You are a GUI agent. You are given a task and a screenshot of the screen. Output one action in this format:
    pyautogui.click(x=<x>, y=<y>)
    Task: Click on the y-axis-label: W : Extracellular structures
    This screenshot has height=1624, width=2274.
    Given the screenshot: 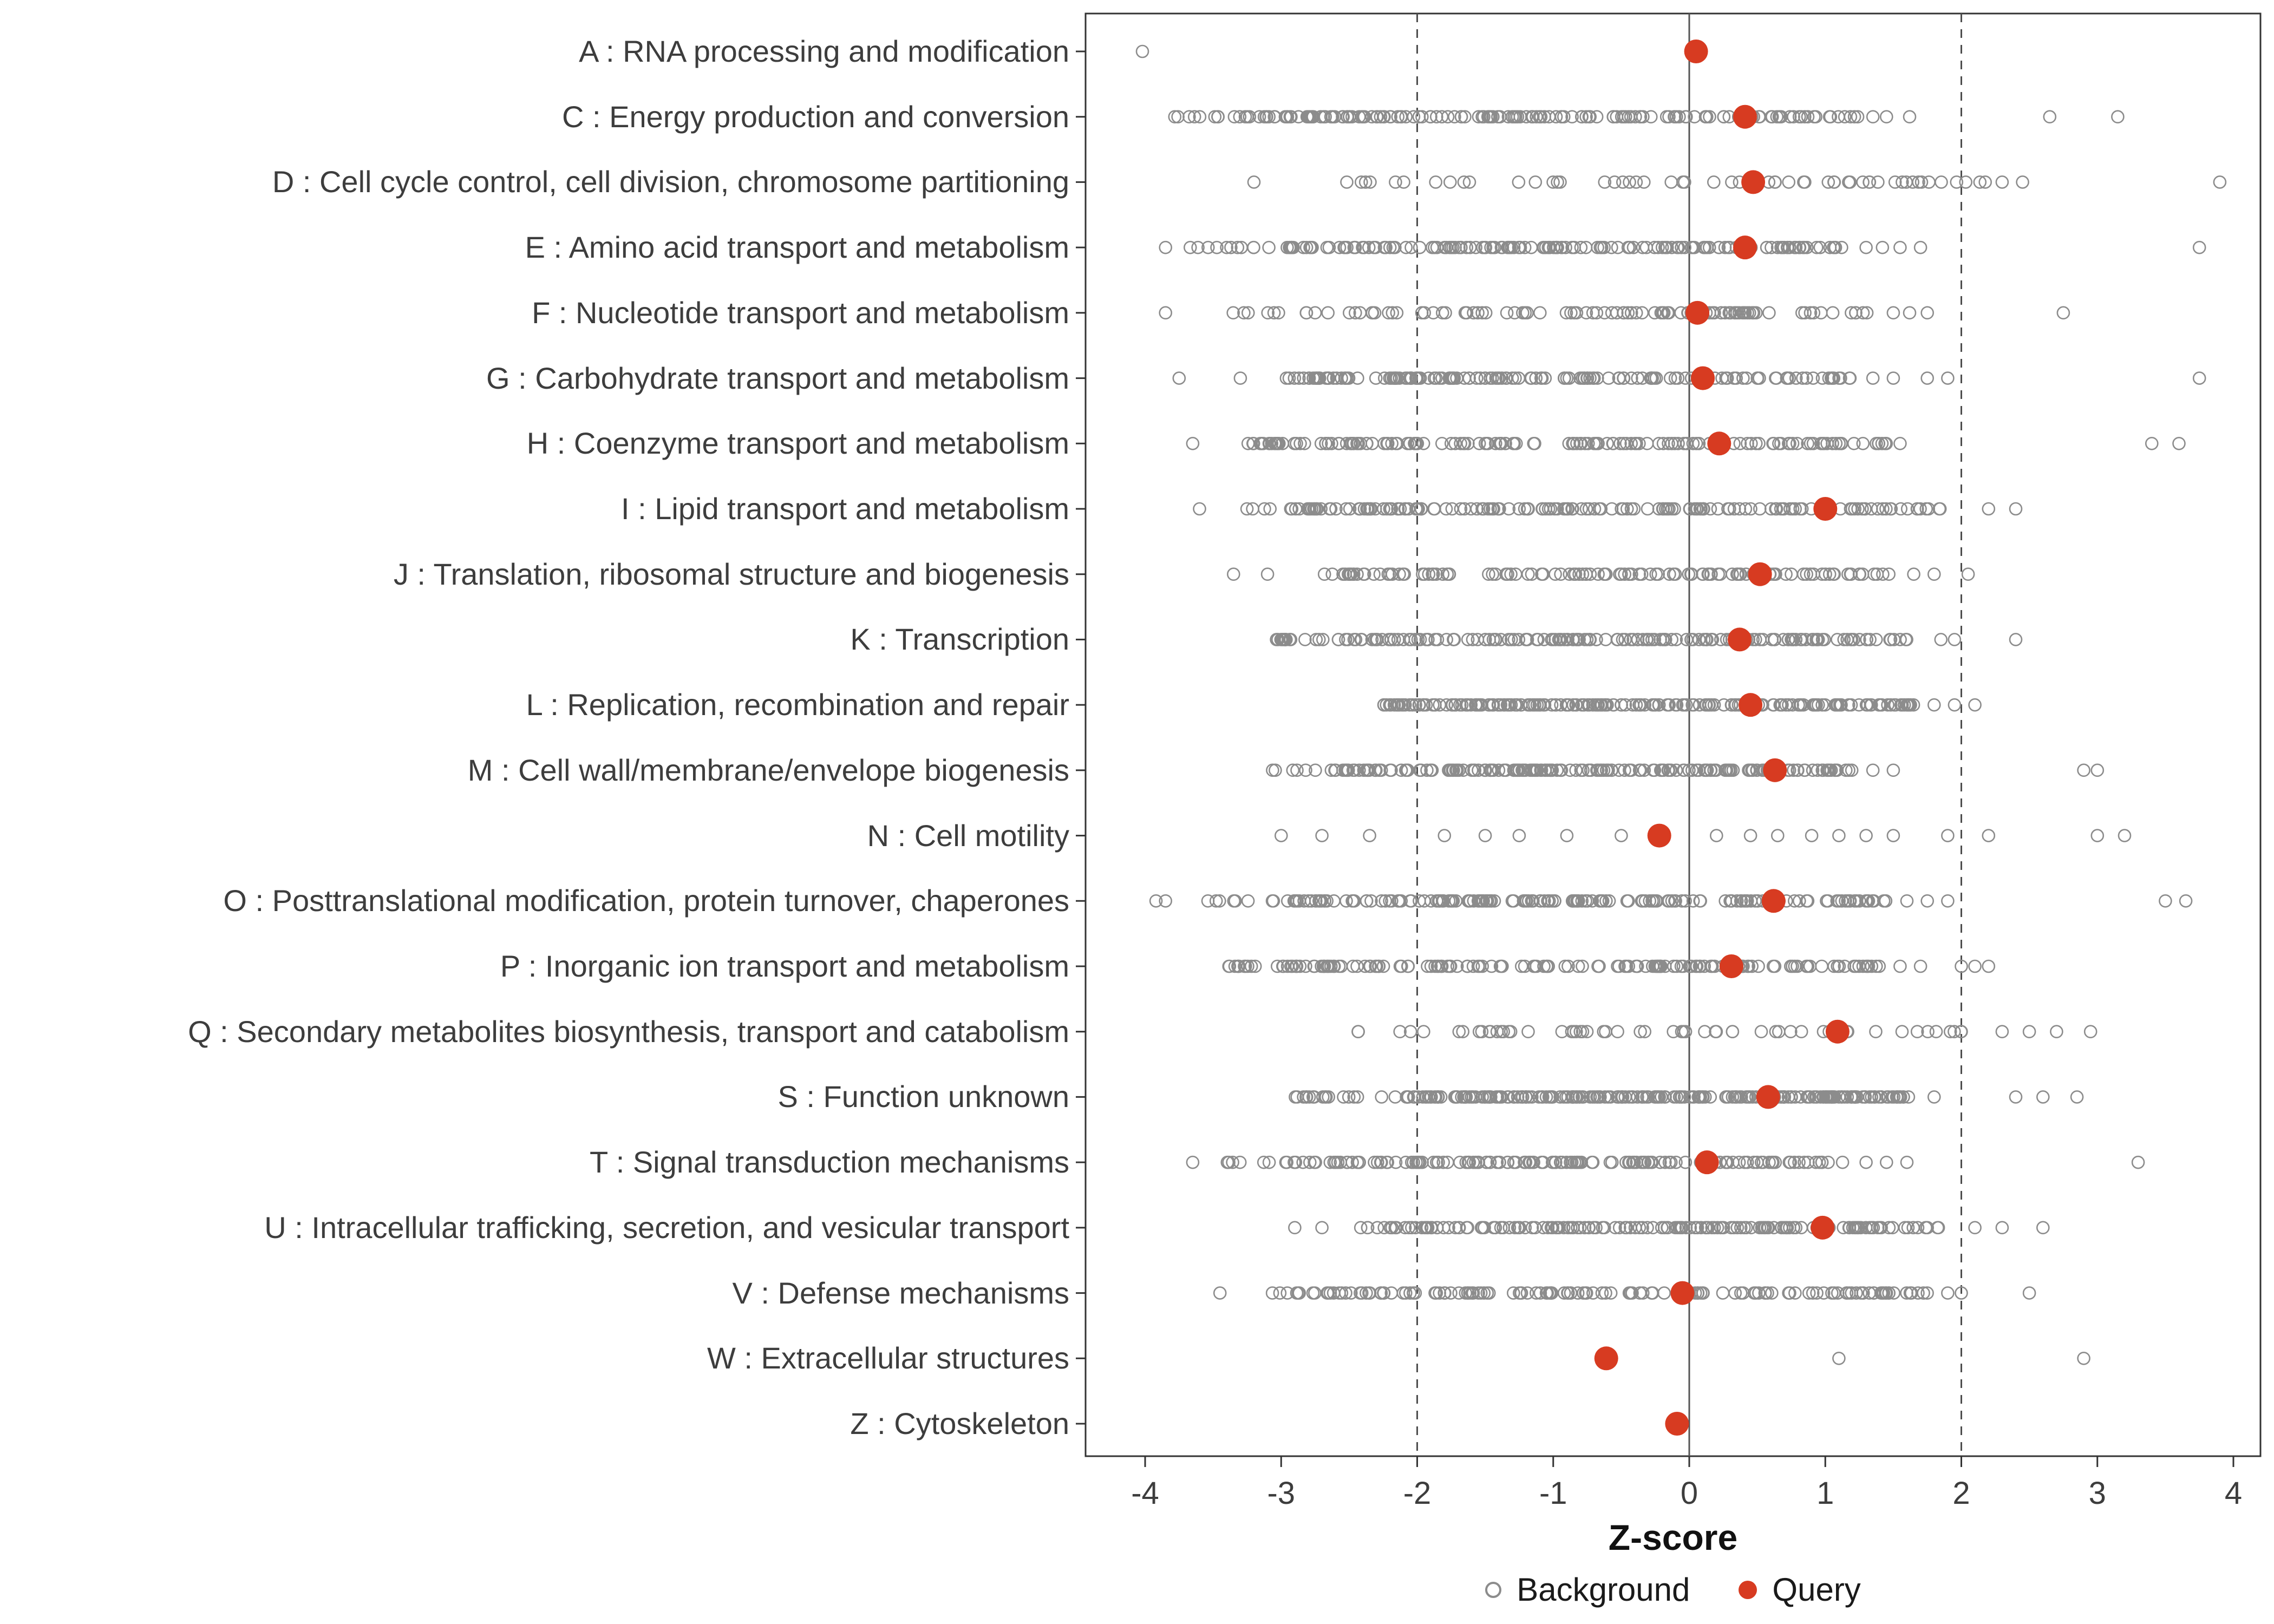 What is the action you would take?
    pyautogui.click(x=888, y=1358)
    